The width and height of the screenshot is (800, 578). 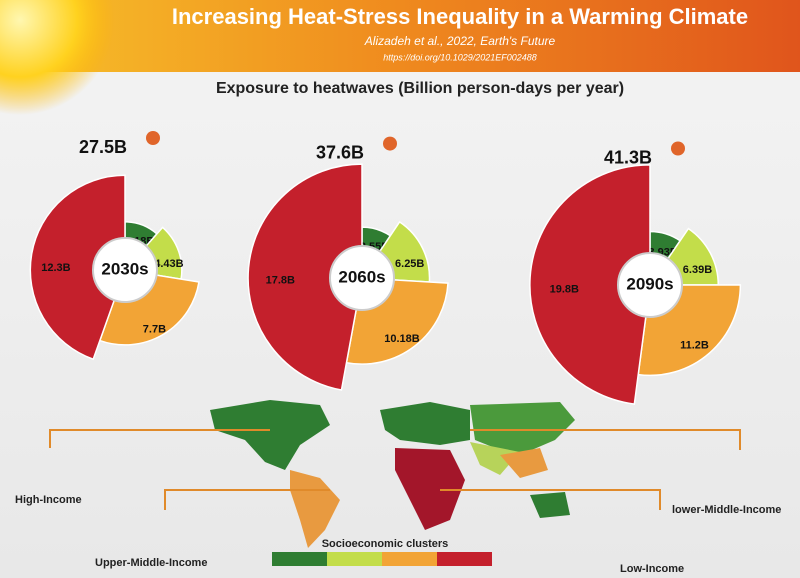 I want to click on decade-label: 2060s, so click(x=361, y=276).